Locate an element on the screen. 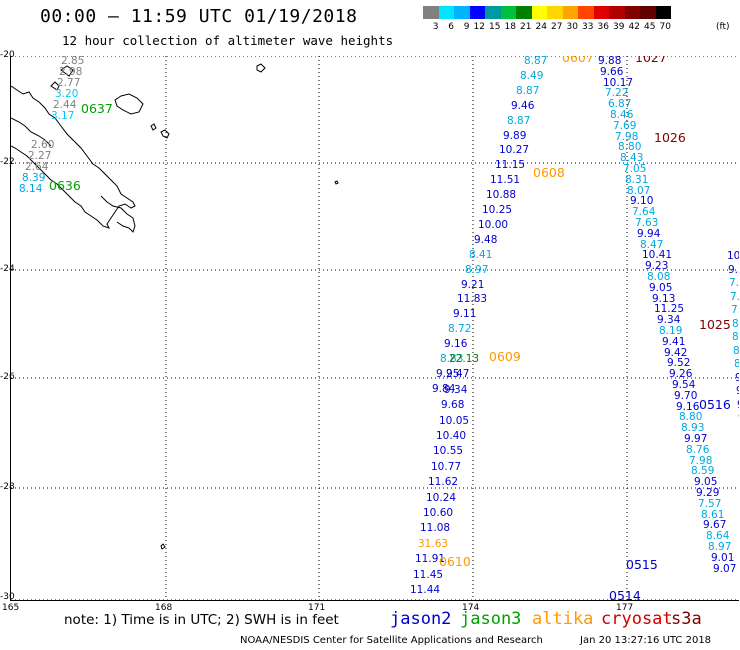  swh-observation: 2.60 is located at coordinates (43, 145).